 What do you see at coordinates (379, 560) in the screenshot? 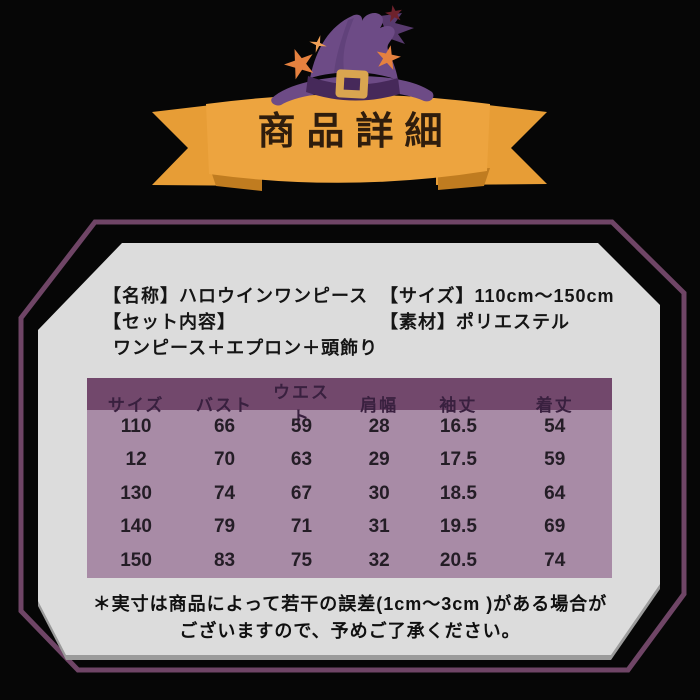
I see `table-cell: 32` at bounding box center [379, 560].